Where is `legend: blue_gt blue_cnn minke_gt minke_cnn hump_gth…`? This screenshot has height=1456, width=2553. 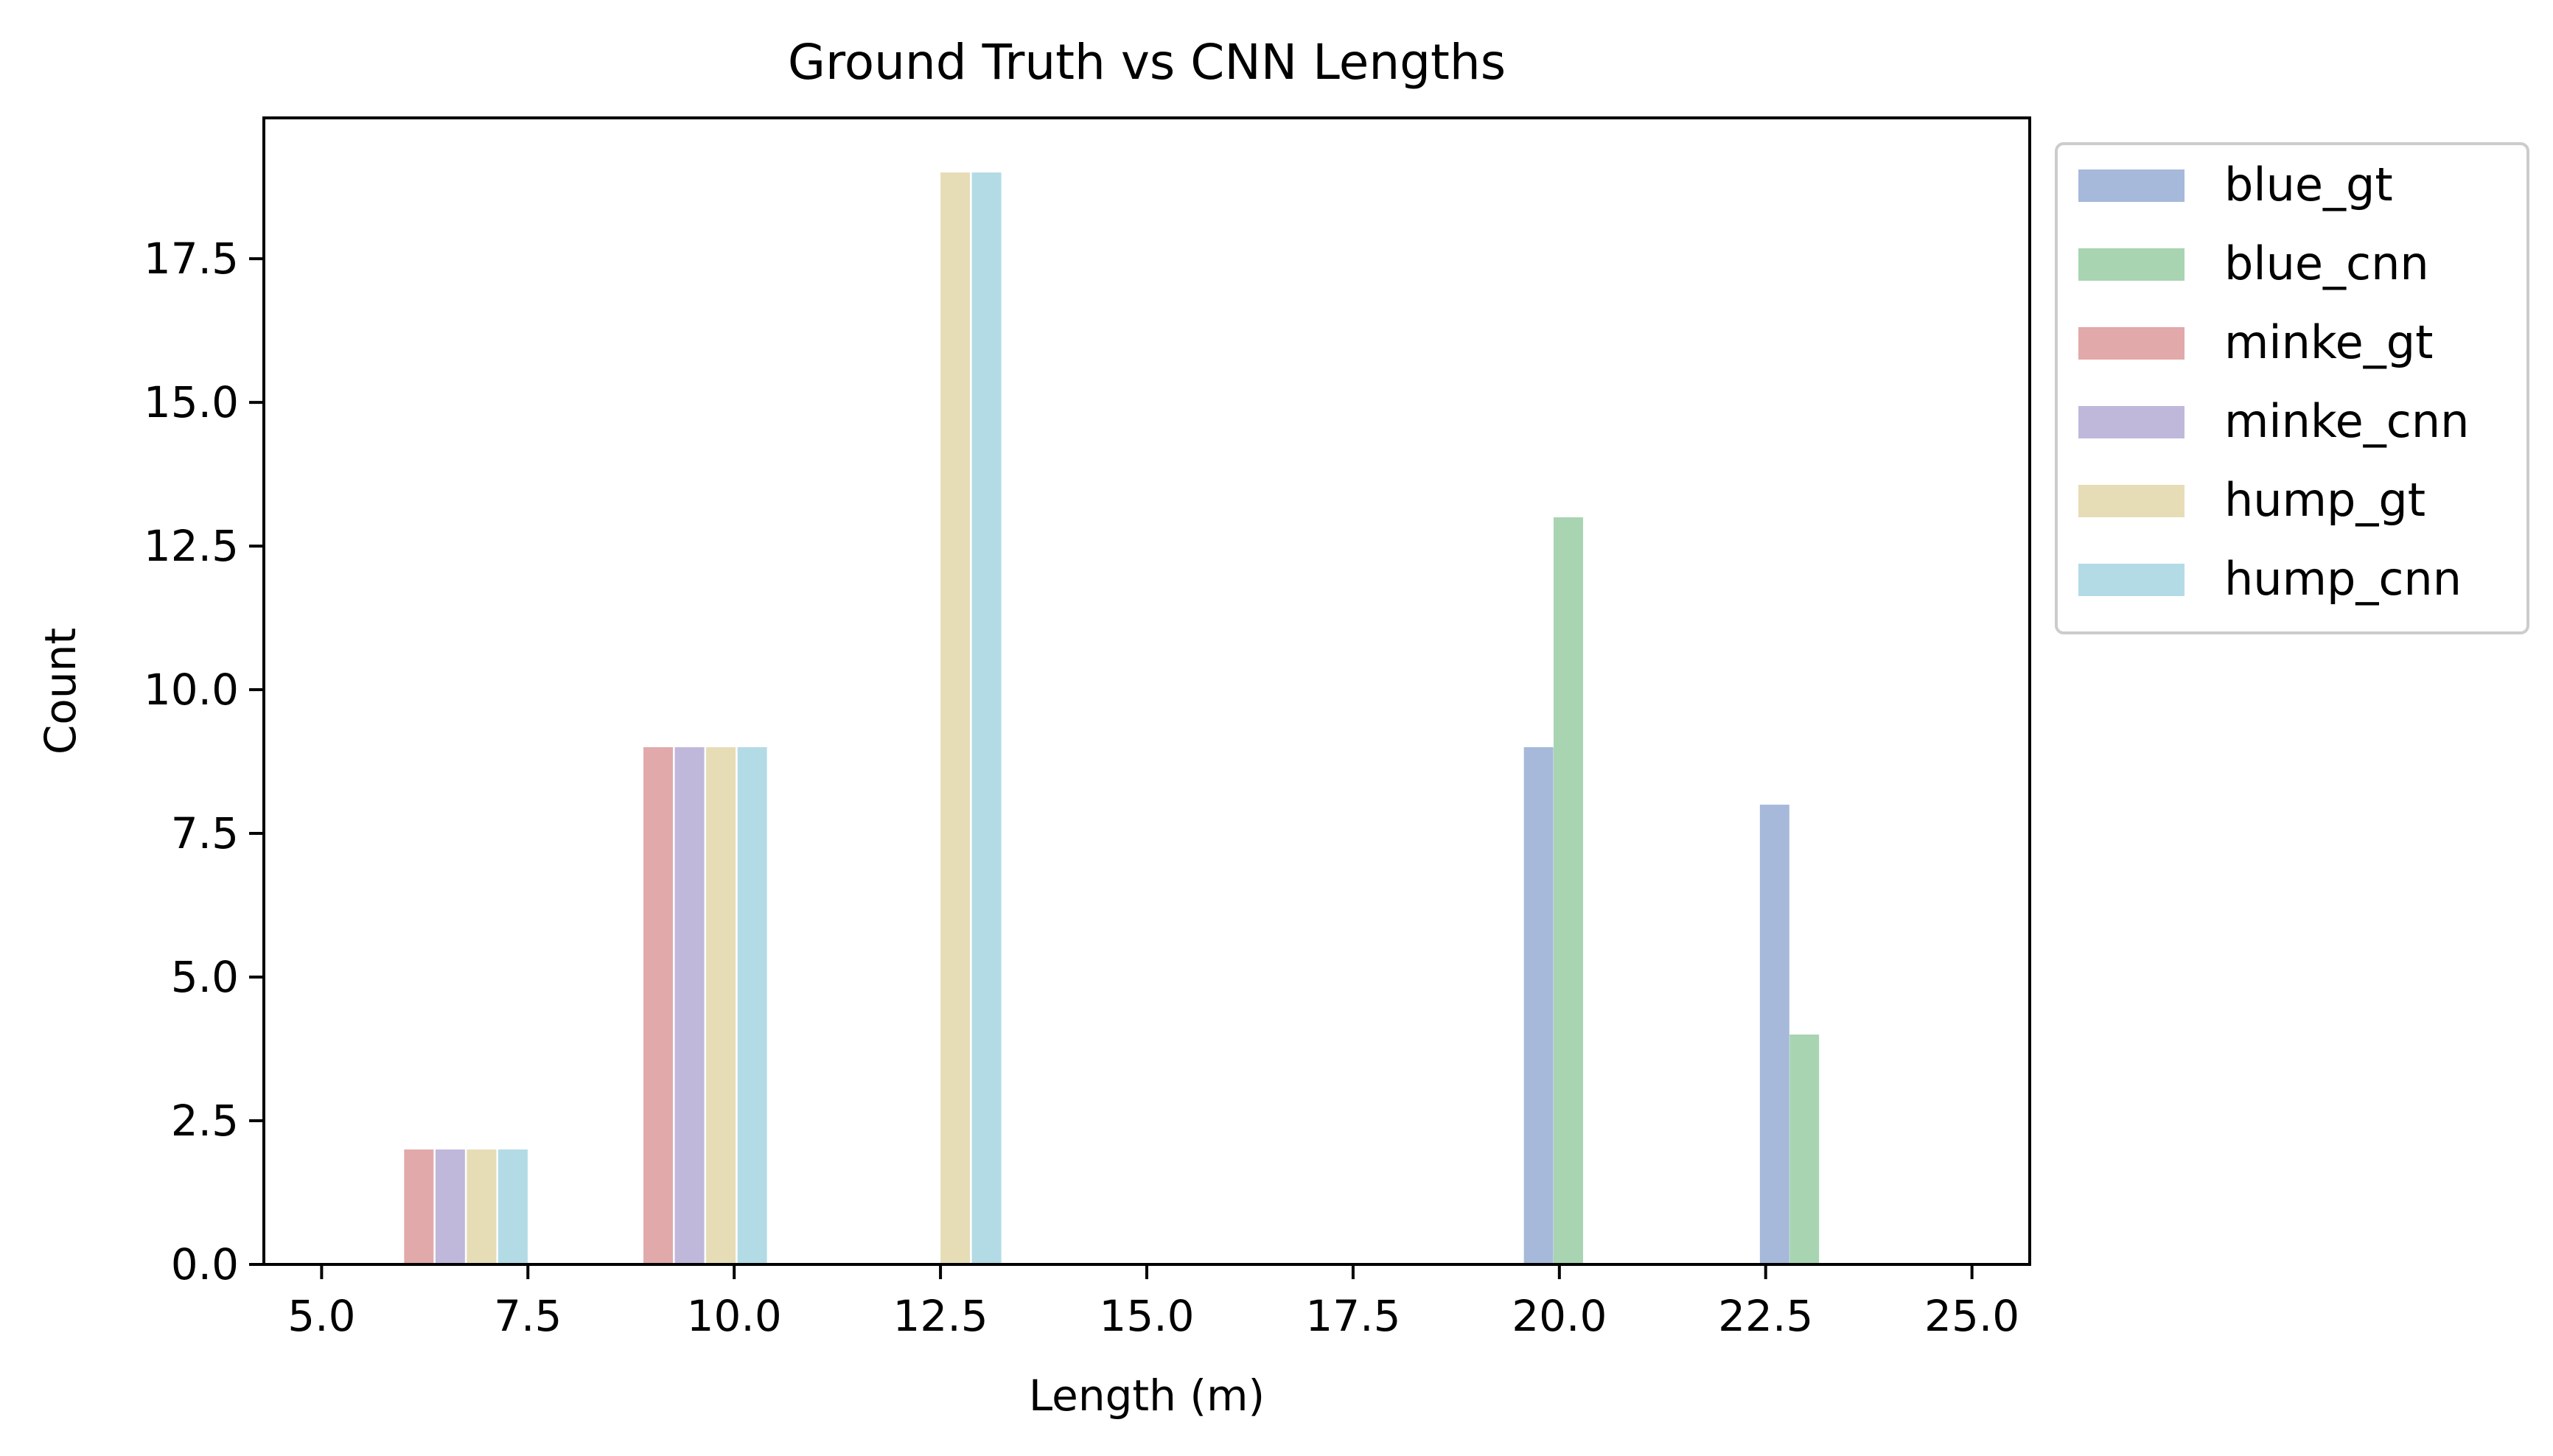 legend: blue_gt blue_cnn minke_gt minke_cnn hump_gth… is located at coordinates (2292, 388).